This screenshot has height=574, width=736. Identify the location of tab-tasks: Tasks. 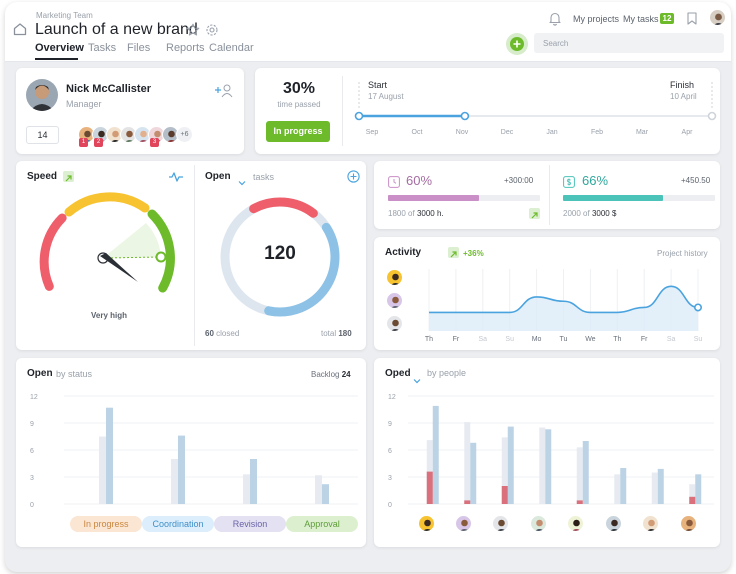
(102, 48).